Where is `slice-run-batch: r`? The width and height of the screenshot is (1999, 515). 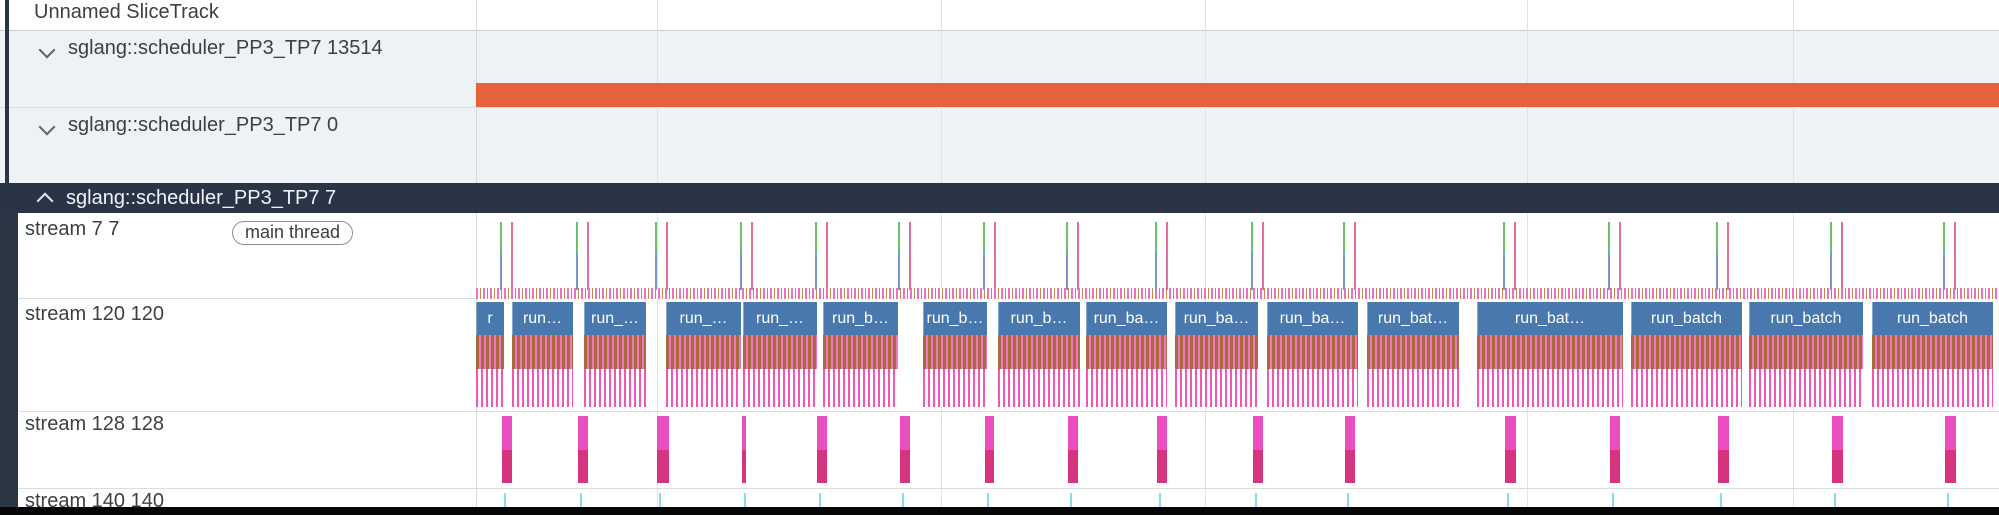
slice-run-batch: r is located at coordinates (490, 318).